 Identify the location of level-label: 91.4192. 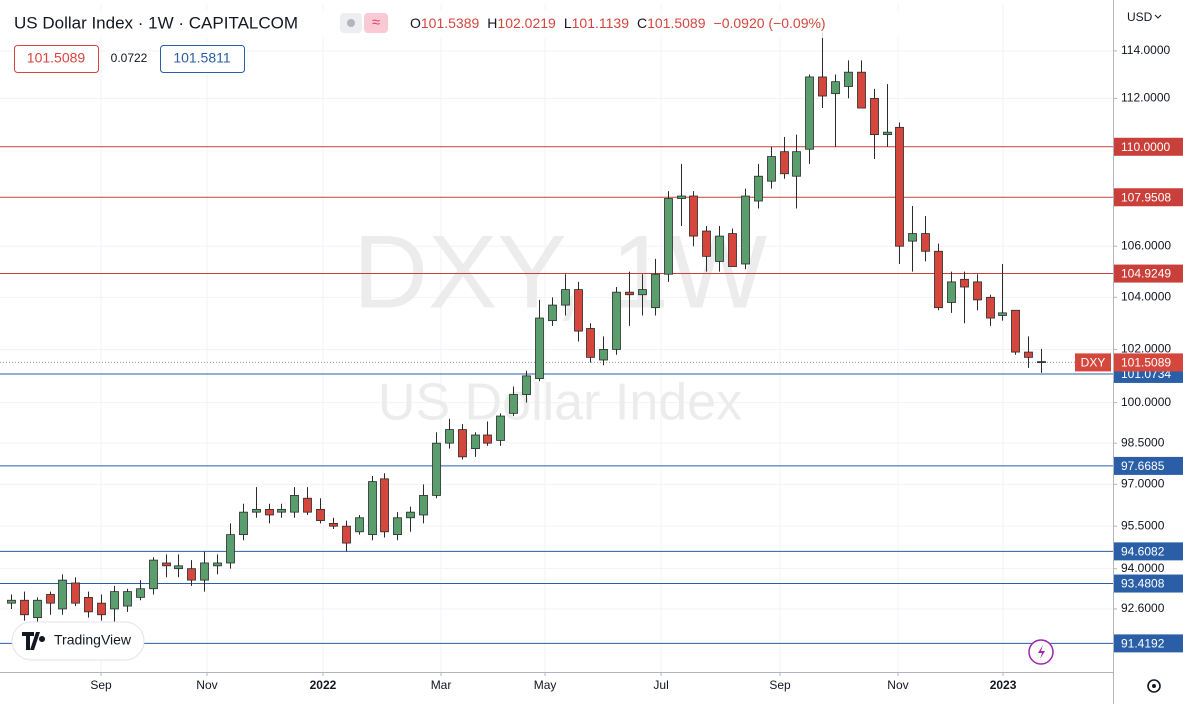
(1143, 644).